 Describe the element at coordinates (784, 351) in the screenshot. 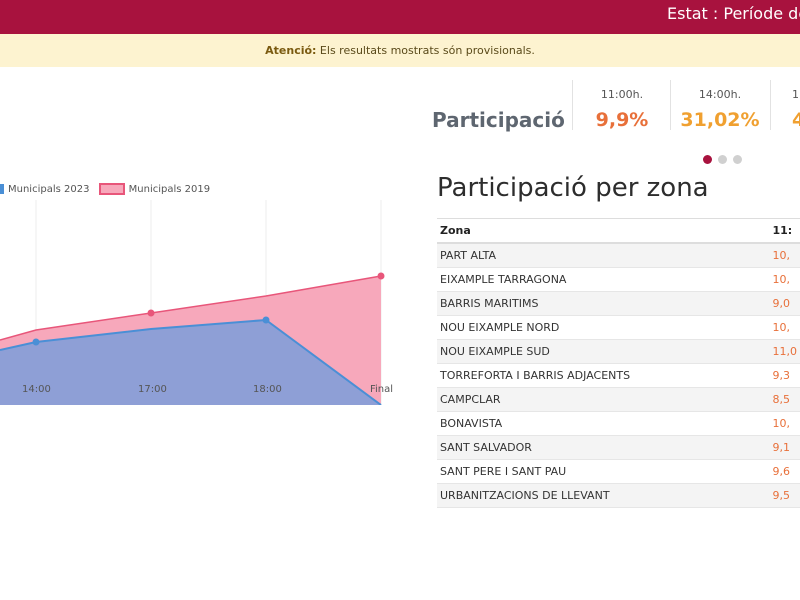

I see `zone-value: 11,0` at that location.